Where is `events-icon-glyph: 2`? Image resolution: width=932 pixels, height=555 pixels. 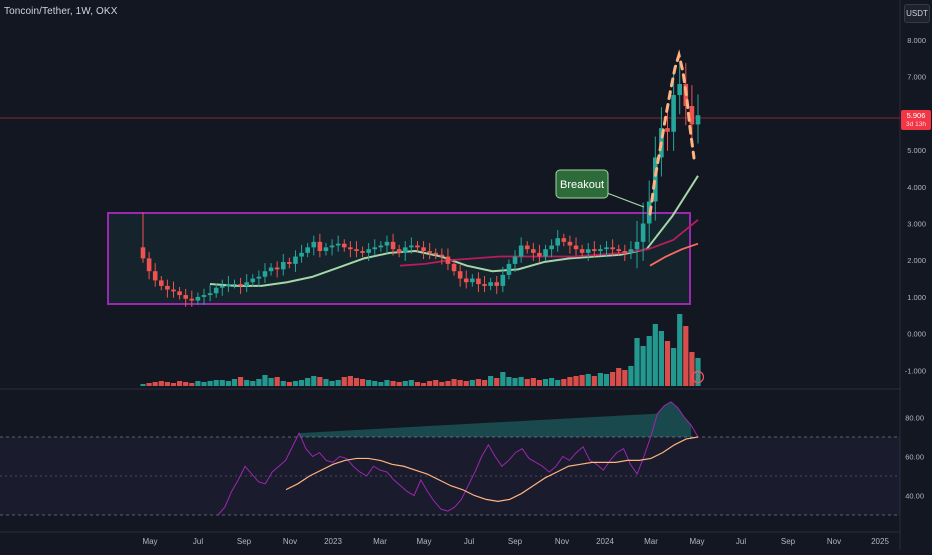
events-icon-glyph: 2 is located at coordinates (698, 378).